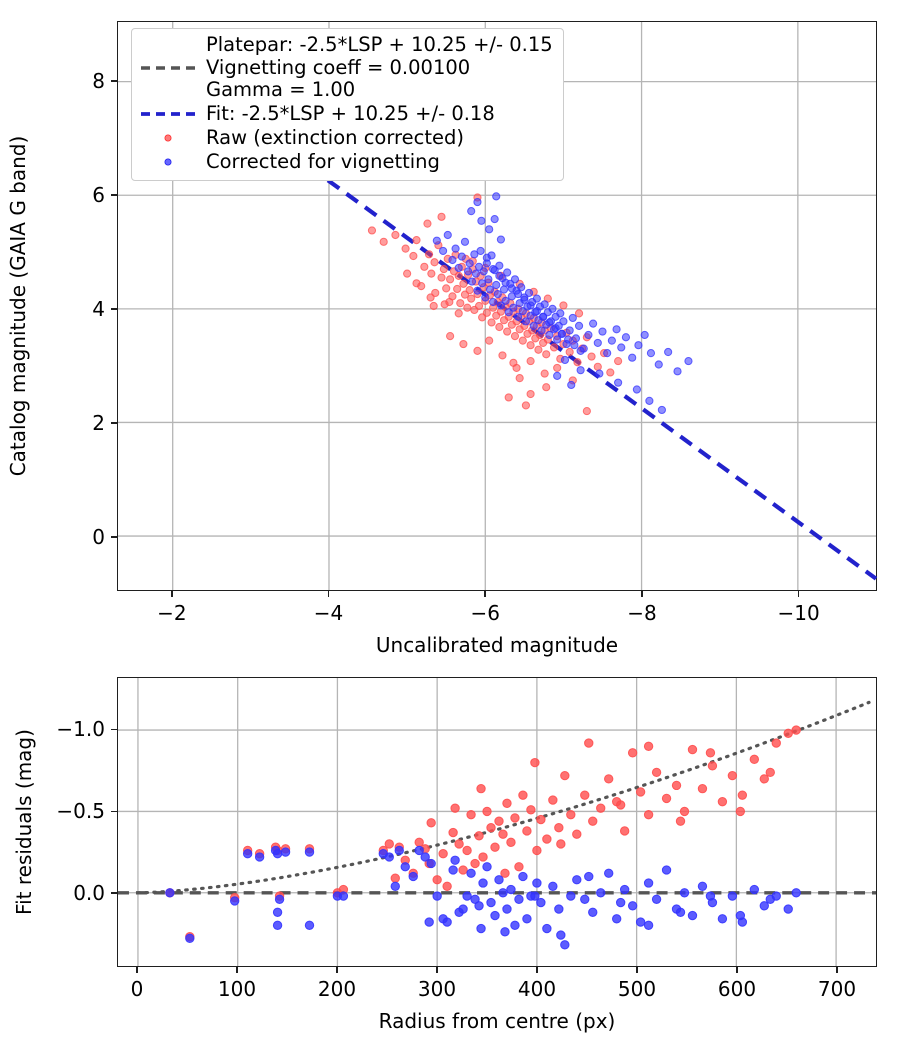 The image size is (900, 1050). Describe the element at coordinates (281, 90) in the screenshot. I see `legend-label-gamma: Gamma = 1.00` at that location.